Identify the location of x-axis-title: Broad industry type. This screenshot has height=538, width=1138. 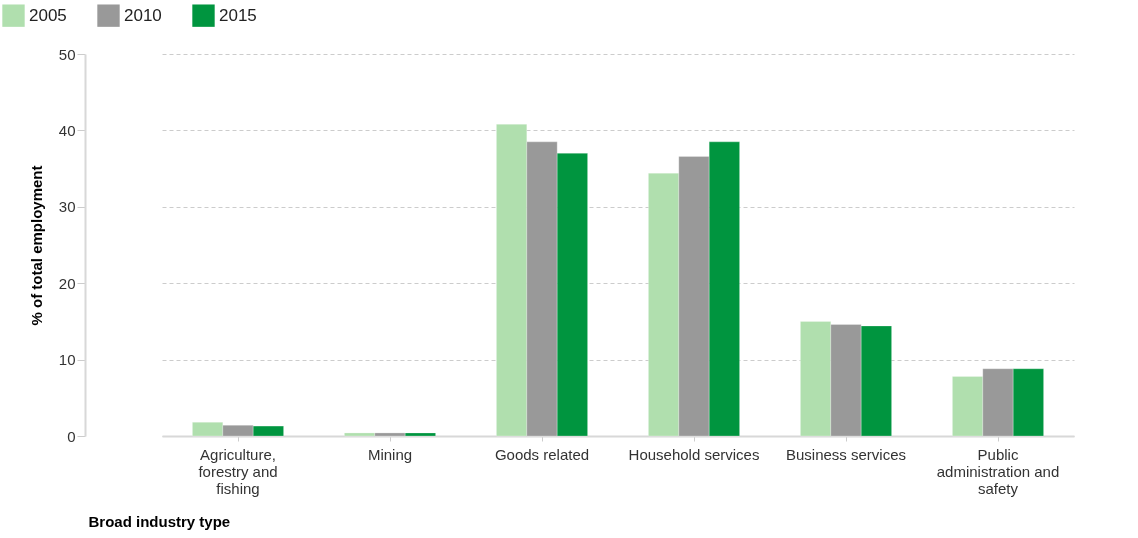
(159, 521).